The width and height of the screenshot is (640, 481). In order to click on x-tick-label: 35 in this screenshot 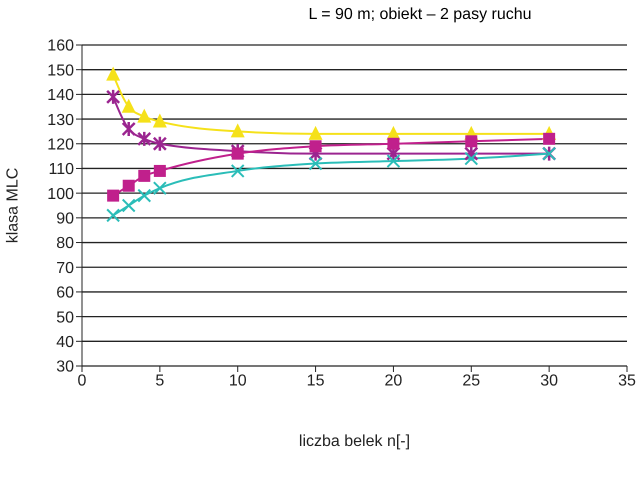, I will do `click(627, 381)`.